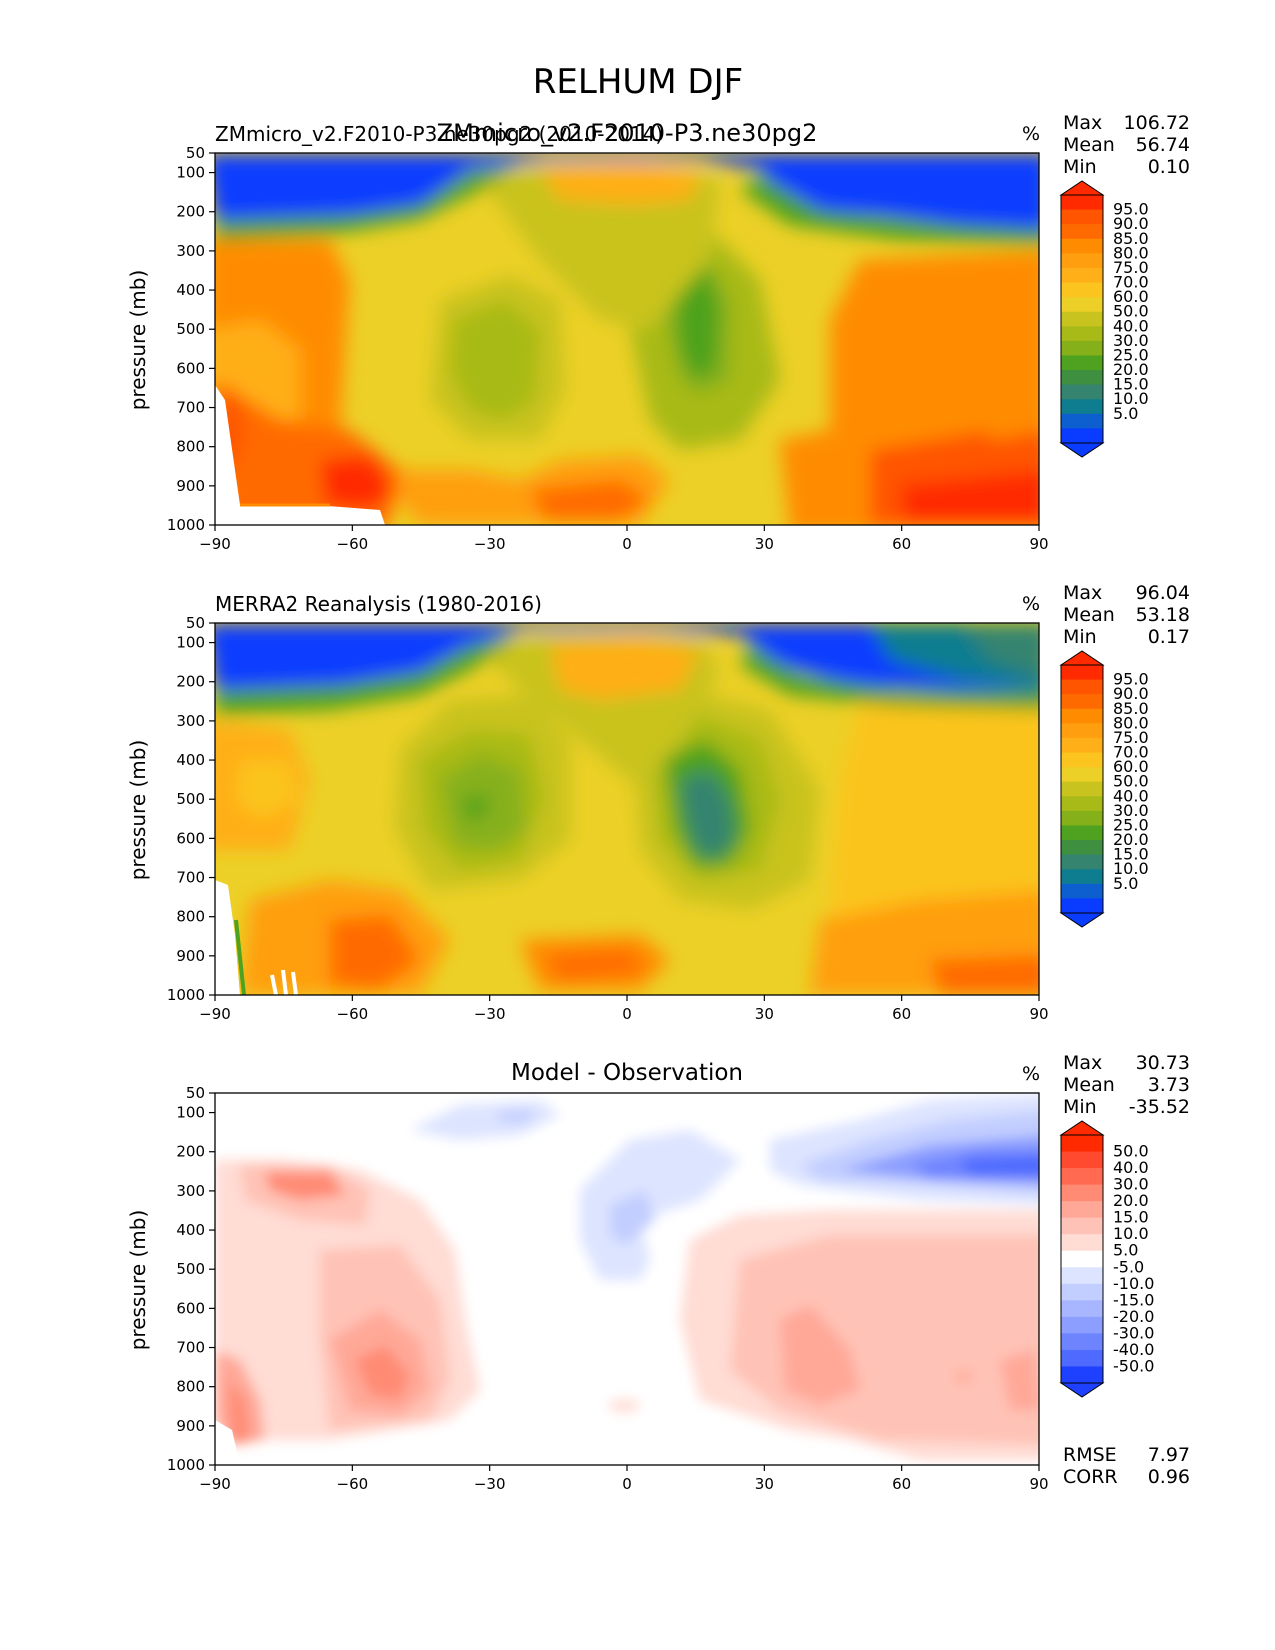 The height and width of the screenshot is (1650, 1275). What do you see at coordinates (1082, 920) in the screenshot?
I see `observation-colorbar-extend-bottom` at bounding box center [1082, 920].